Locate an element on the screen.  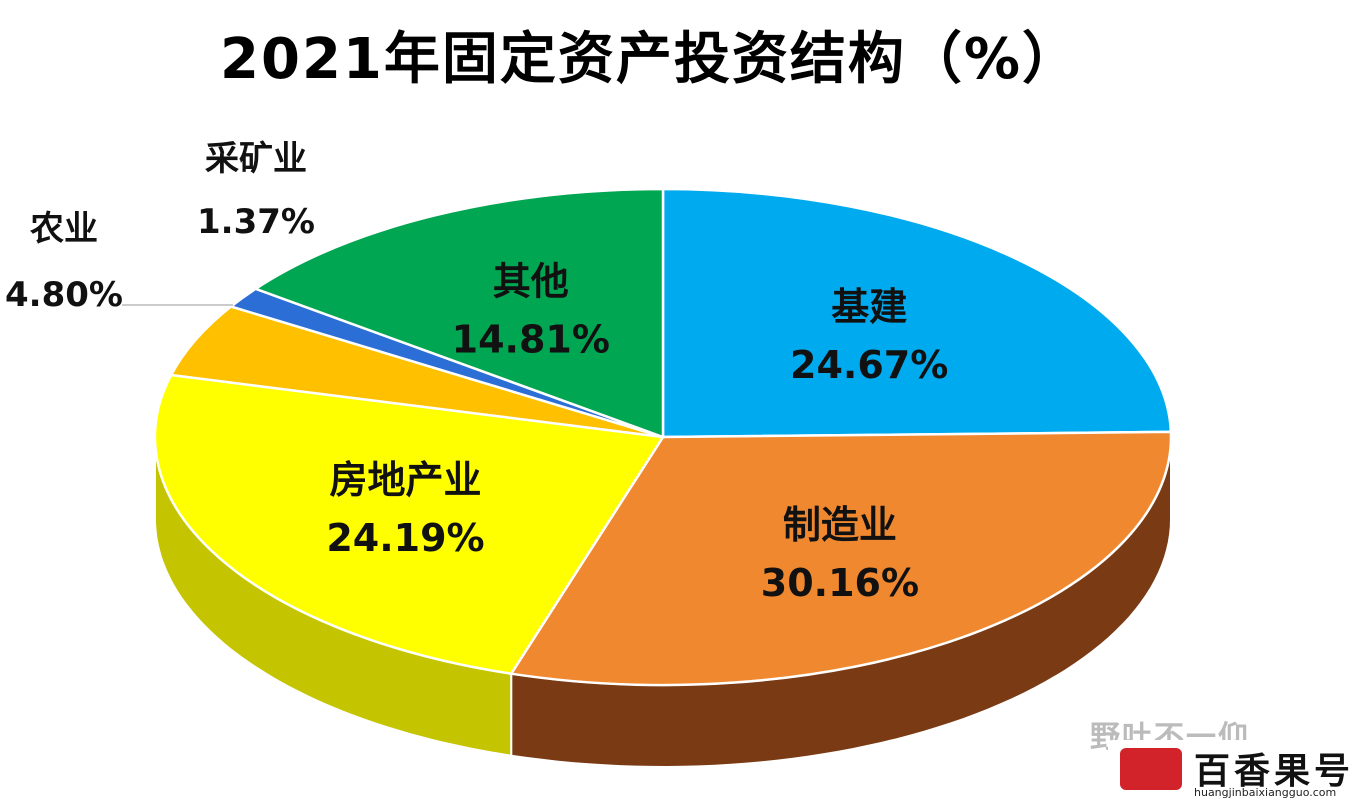
watermark-url: huangjinbaixiangguo.com is located at coordinates (1265, 792).